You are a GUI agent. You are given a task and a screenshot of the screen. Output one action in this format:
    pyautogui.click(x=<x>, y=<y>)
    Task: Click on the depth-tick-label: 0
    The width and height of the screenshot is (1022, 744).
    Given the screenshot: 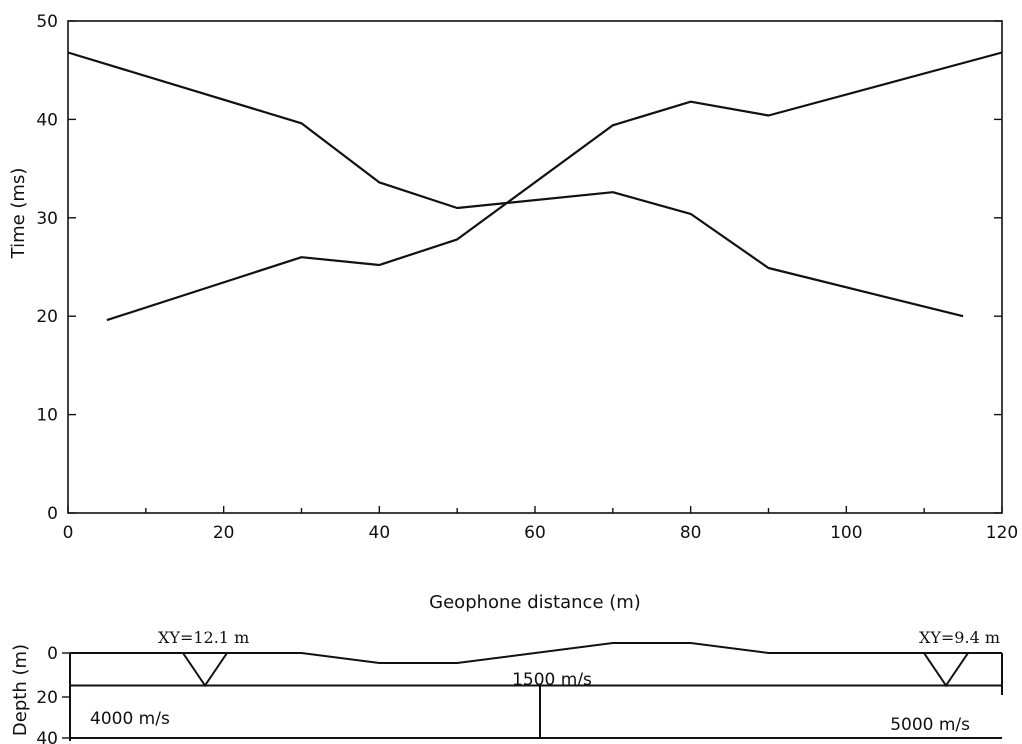 What is the action you would take?
    pyautogui.click(x=52, y=654)
    